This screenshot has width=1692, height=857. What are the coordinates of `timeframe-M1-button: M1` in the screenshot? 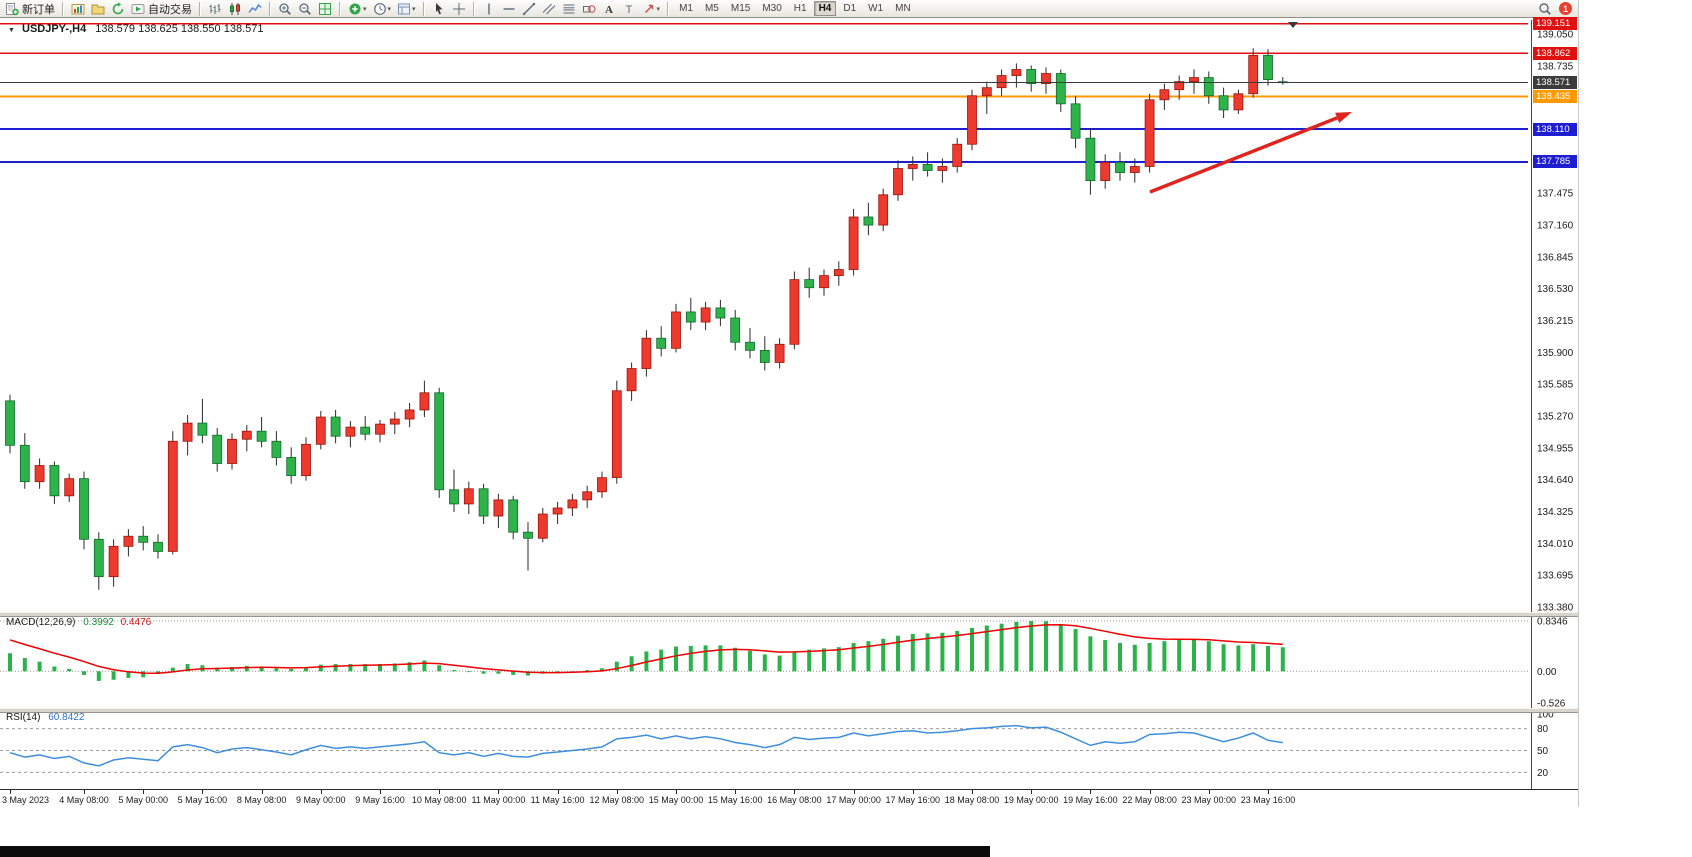 It's located at (686, 8).